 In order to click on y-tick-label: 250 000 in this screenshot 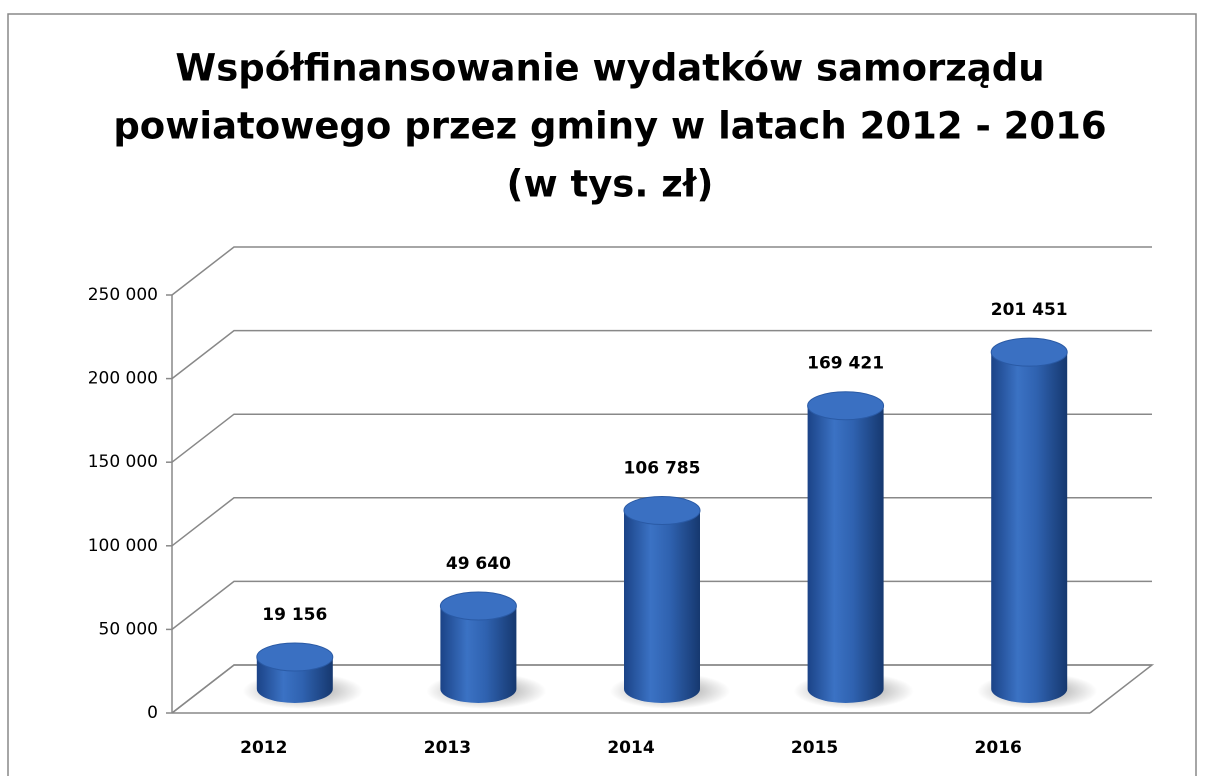, I will do `click(123, 295)`.